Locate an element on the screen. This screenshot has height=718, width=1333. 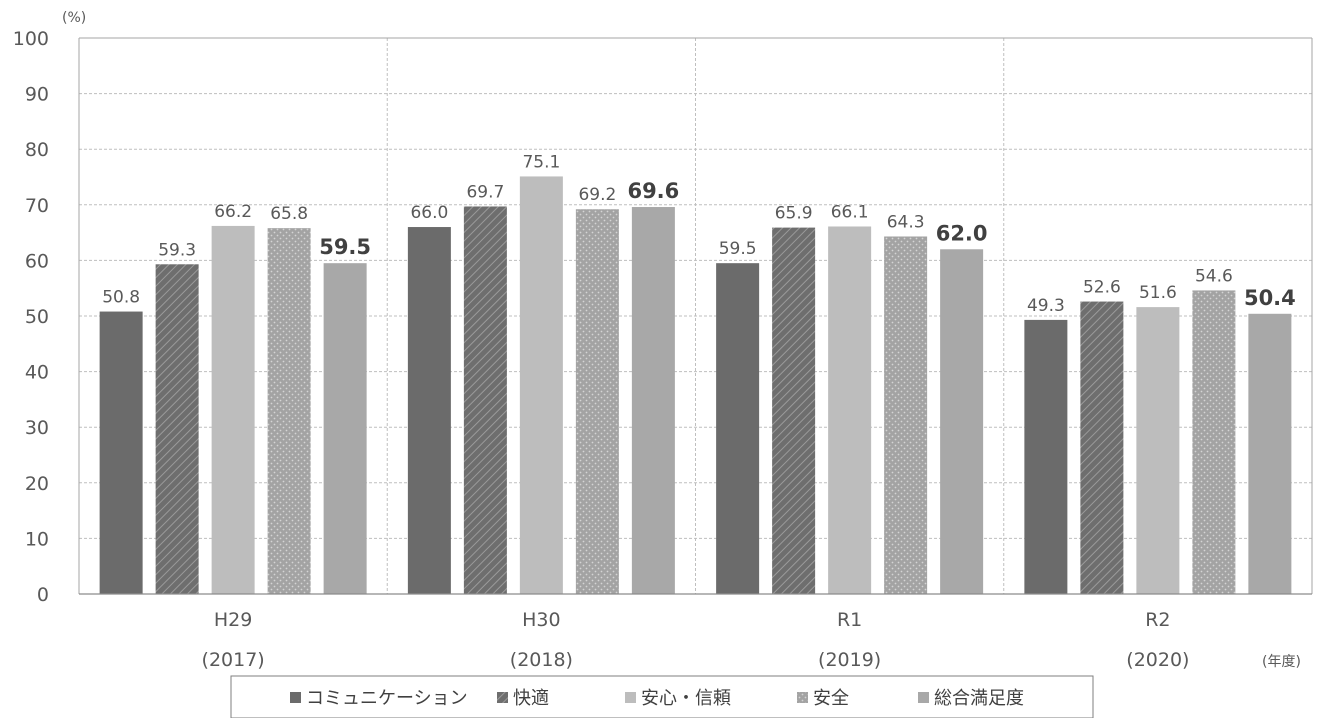
legend-box is located at coordinates (662, 696).